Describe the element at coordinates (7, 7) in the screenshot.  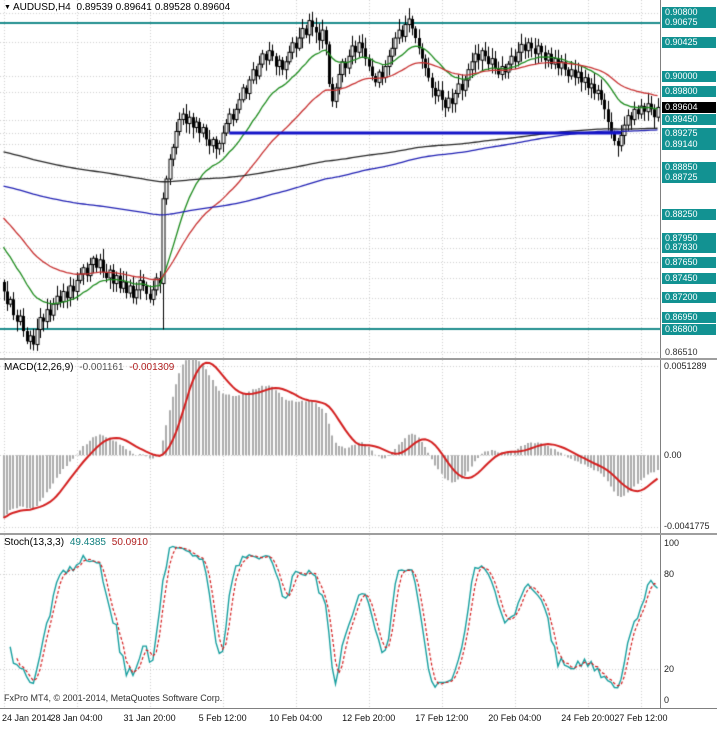
I see `chart-marker-icon: ▼` at that location.